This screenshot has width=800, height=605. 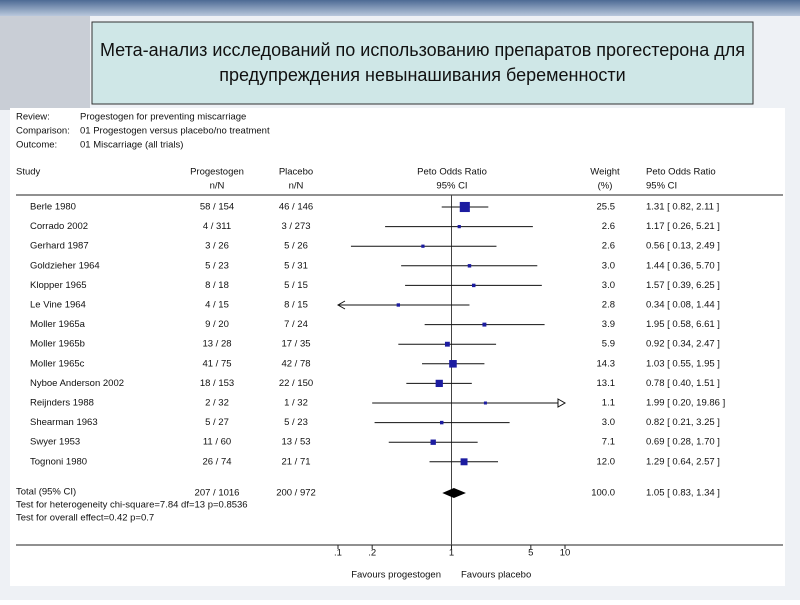 What do you see at coordinates (217, 246) in the screenshot?
I see `treatment-count: 3 / 26` at bounding box center [217, 246].